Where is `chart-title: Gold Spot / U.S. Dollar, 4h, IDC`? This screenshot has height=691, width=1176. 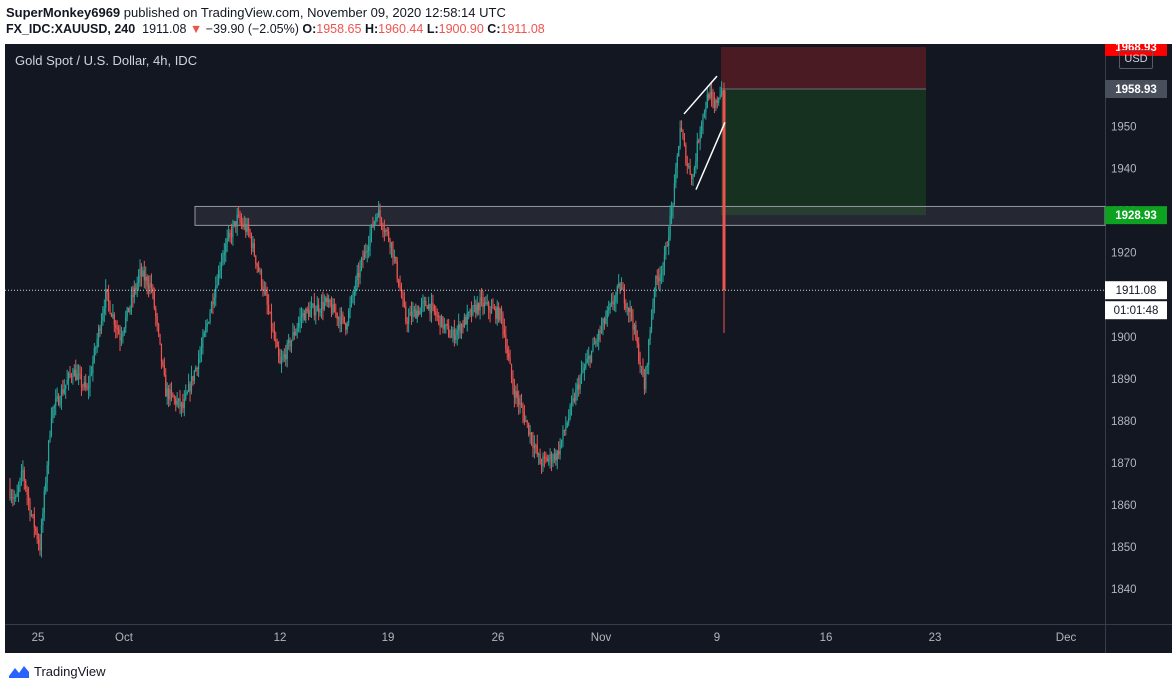 chart-title: Gold Spot / U.S. Dollar, 4h, IDC is located at coordinates (106, 60).